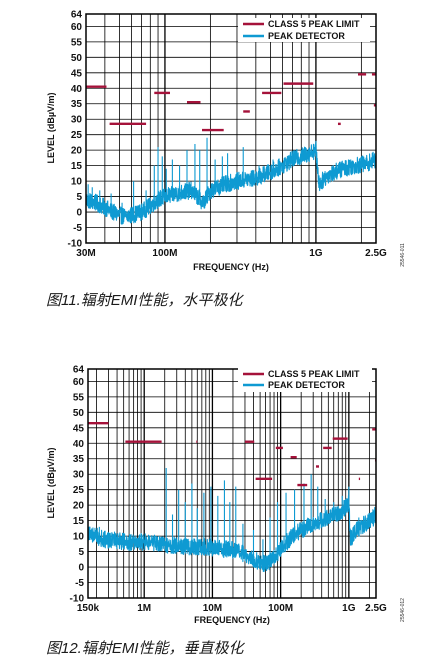 This screenshot has width=448, height=663. Describe the element at coordinates (77, 166) in the screenshot. I see `chart-1-ytick-label: 15` at that location.